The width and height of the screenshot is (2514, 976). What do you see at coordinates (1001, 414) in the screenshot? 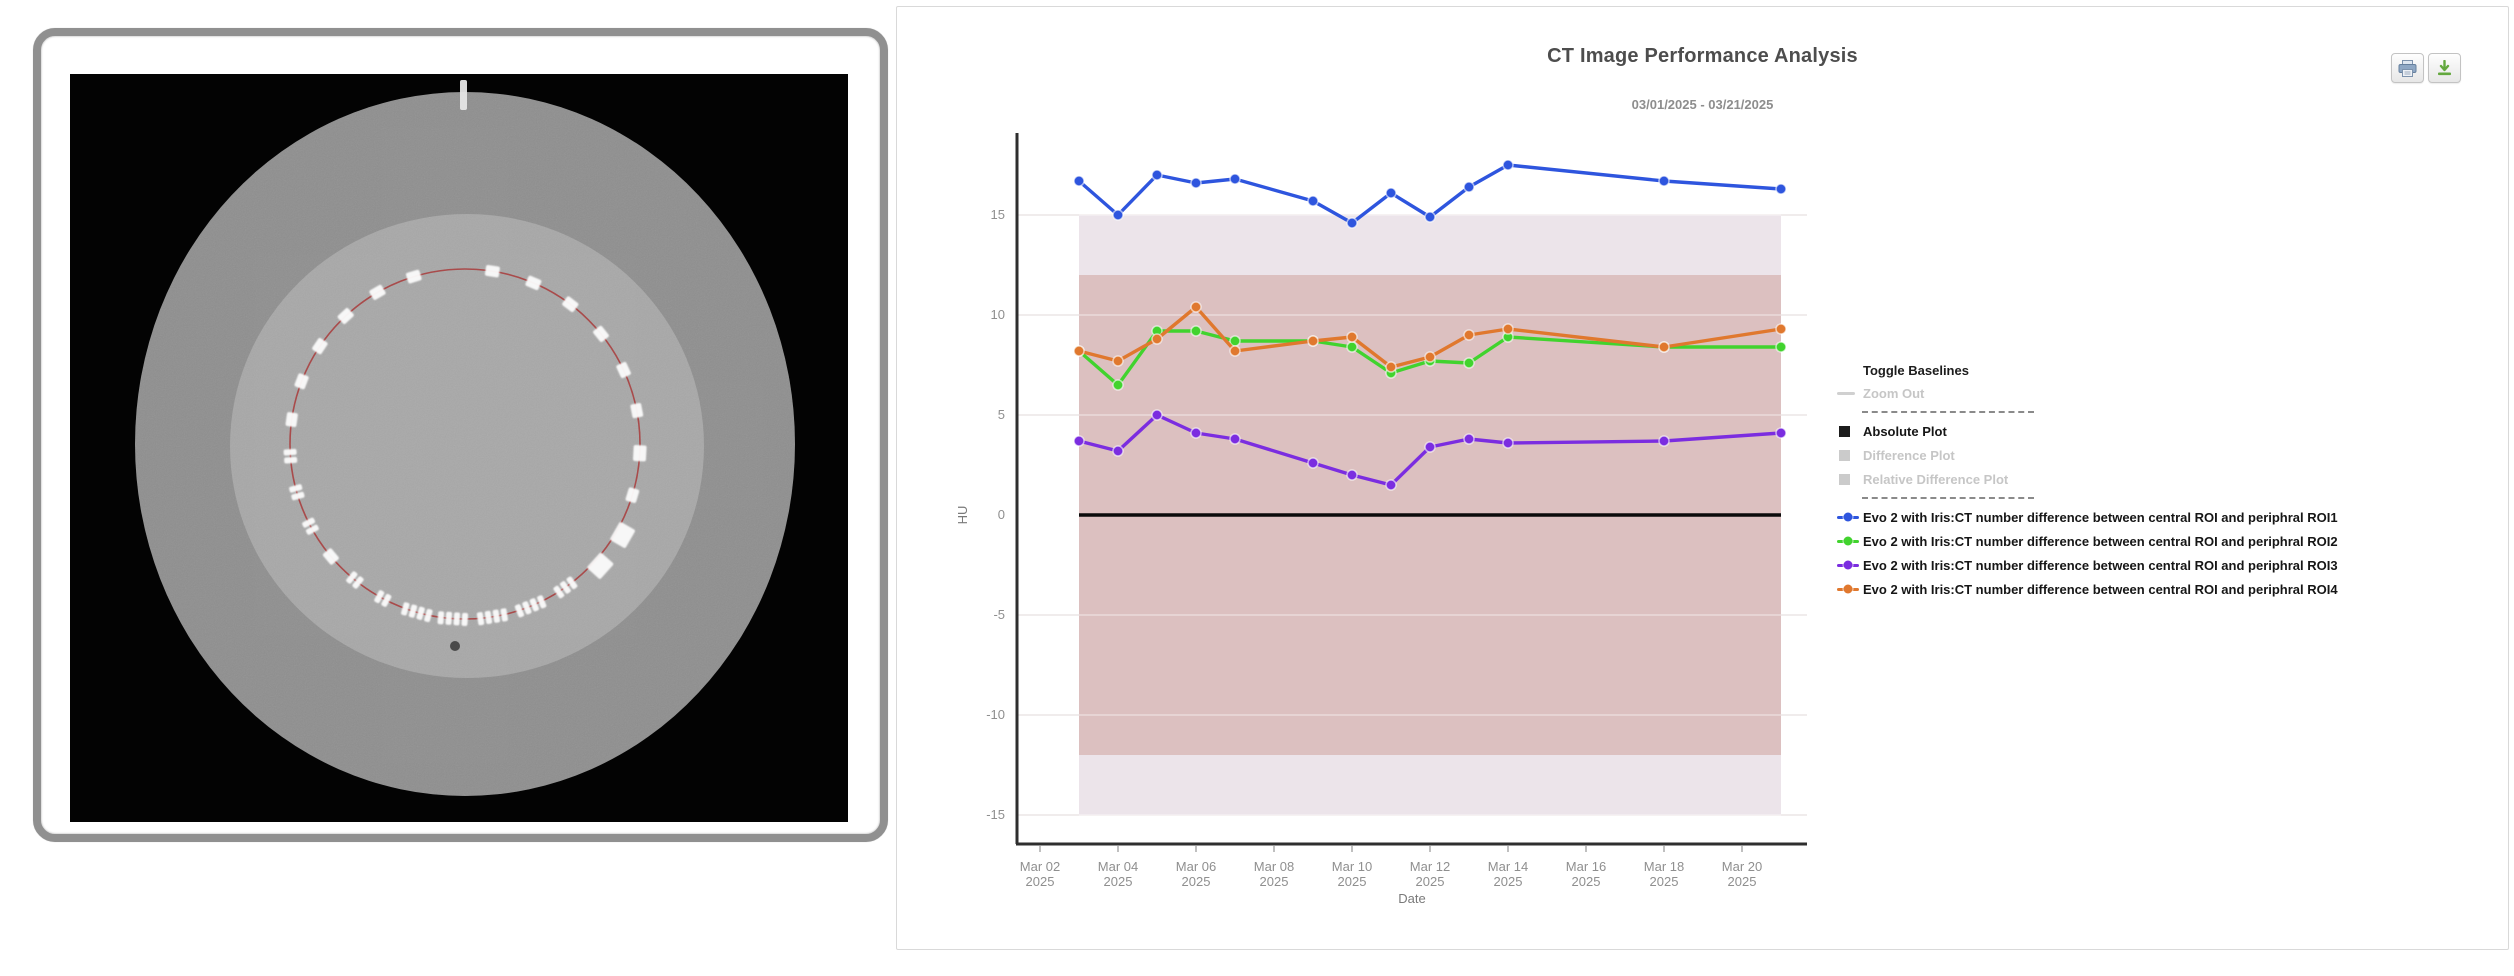
I see `y-tick-label: 5` at bounding box center [1001, 414].